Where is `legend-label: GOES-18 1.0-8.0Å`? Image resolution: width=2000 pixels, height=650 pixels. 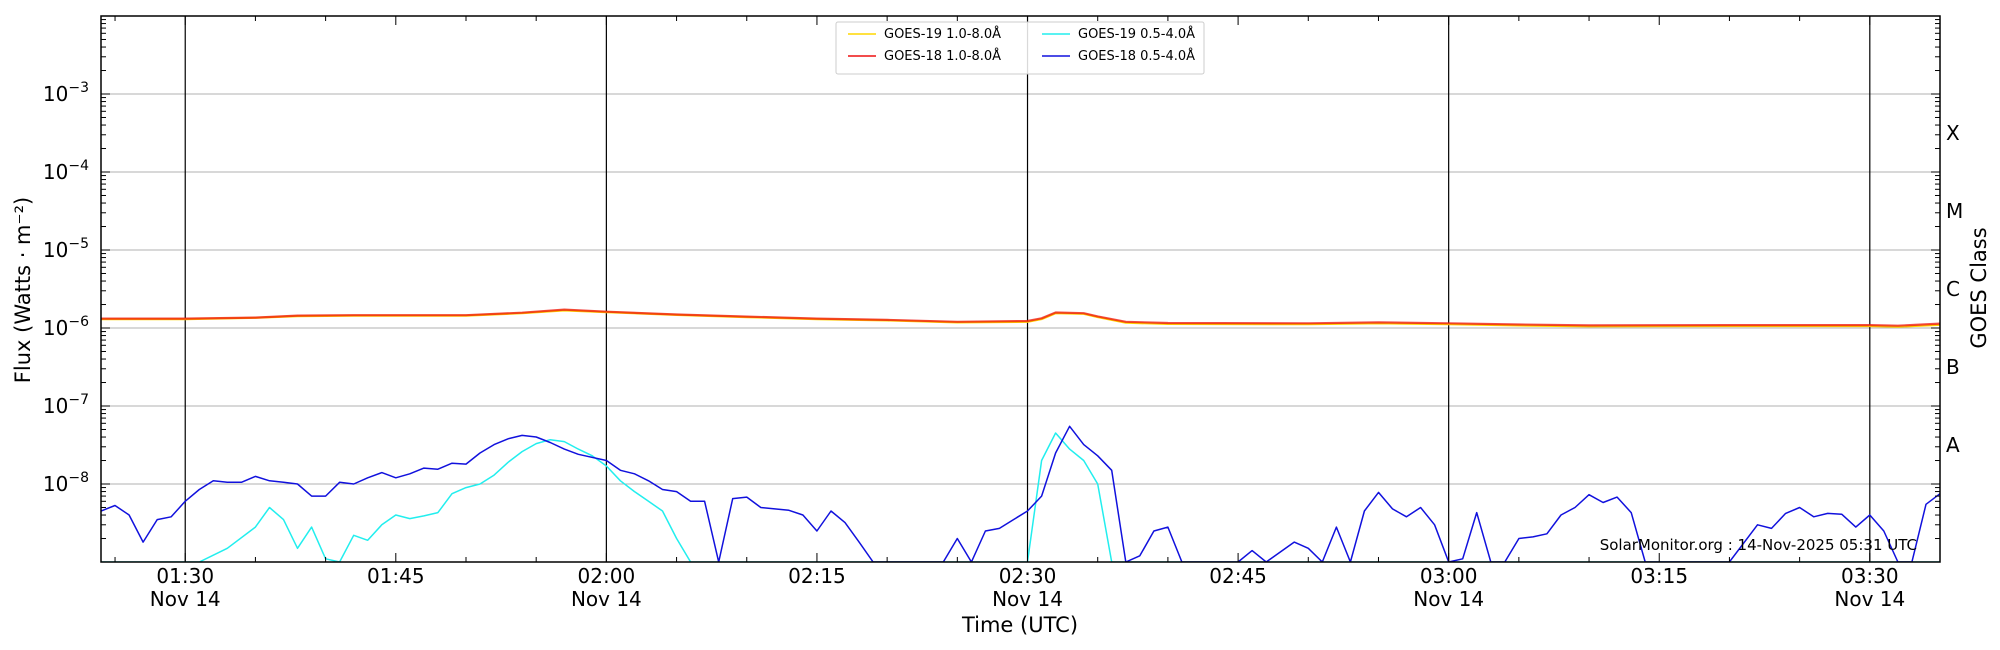
legend-label: GOES-18 1.0-8.0Å is located at coordinates (942, 56).